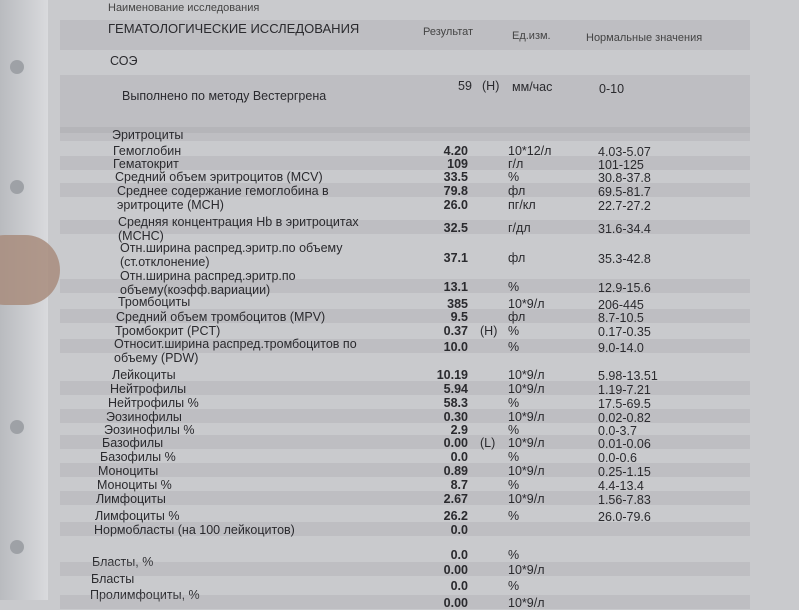  I want to click on row-name: Относит.ширина распред.тромбоцитов по, so click(235, 344).